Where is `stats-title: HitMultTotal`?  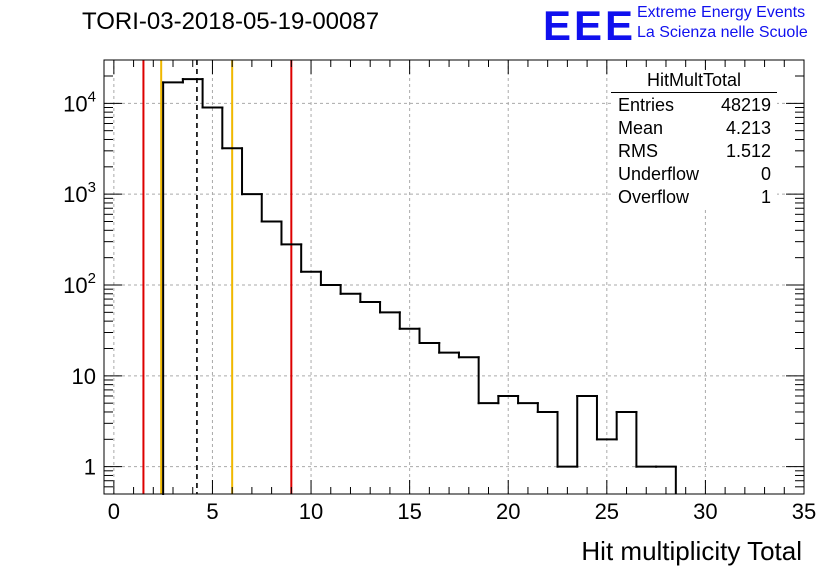
stats-title: HitMultTotal is located at coordinates (694, 81).